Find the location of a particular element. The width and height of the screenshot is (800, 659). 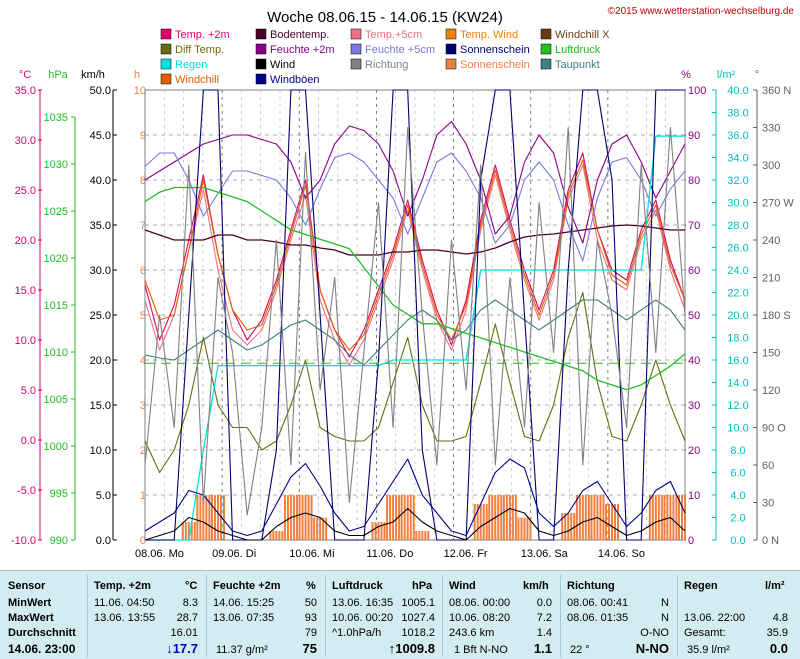

tick-rain-10: 20.0 is located at coordinates (737, 316).